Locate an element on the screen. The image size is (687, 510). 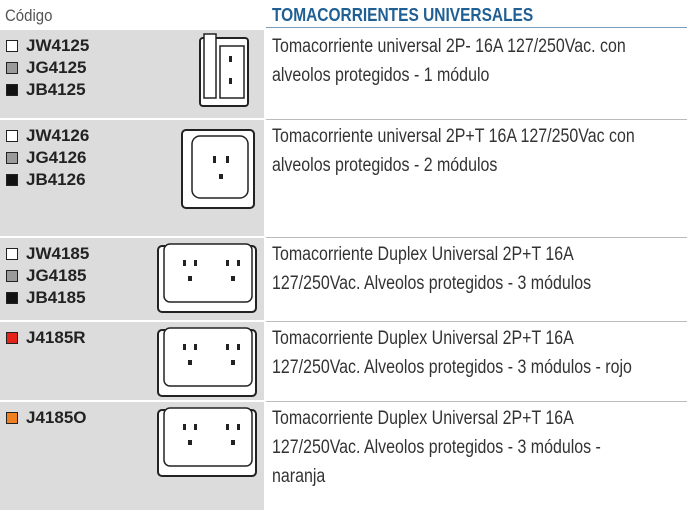
product-code: JB4126 is located at coordinates (46, 180).